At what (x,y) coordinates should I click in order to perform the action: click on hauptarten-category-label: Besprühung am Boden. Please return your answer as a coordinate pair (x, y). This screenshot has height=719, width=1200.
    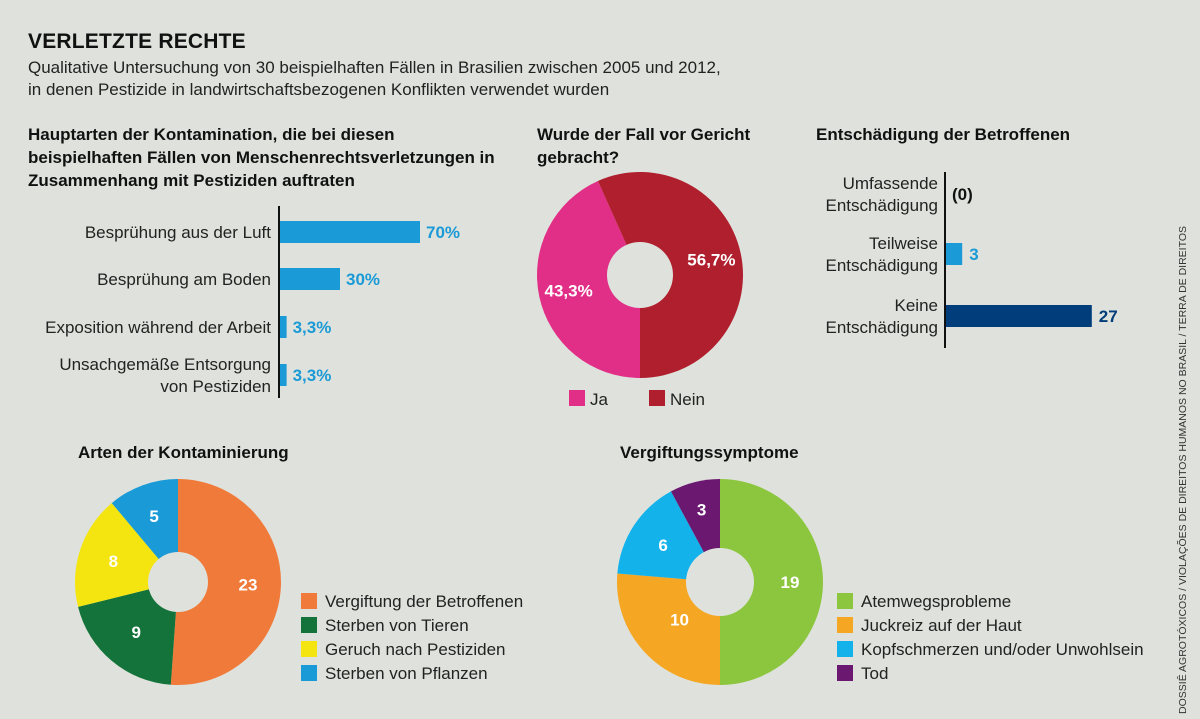
    Looking at the image, I should click on (184, 279).